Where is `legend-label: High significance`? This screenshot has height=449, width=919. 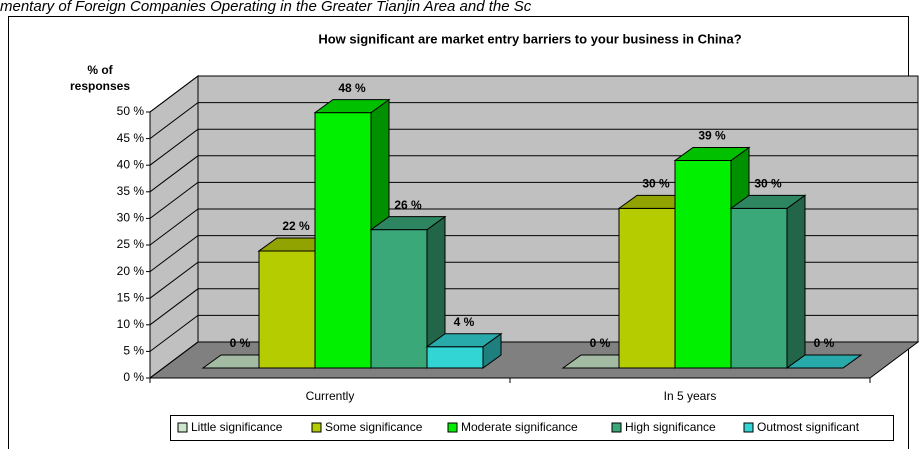
legend-label: High significance is located at coordinates (670, 427).